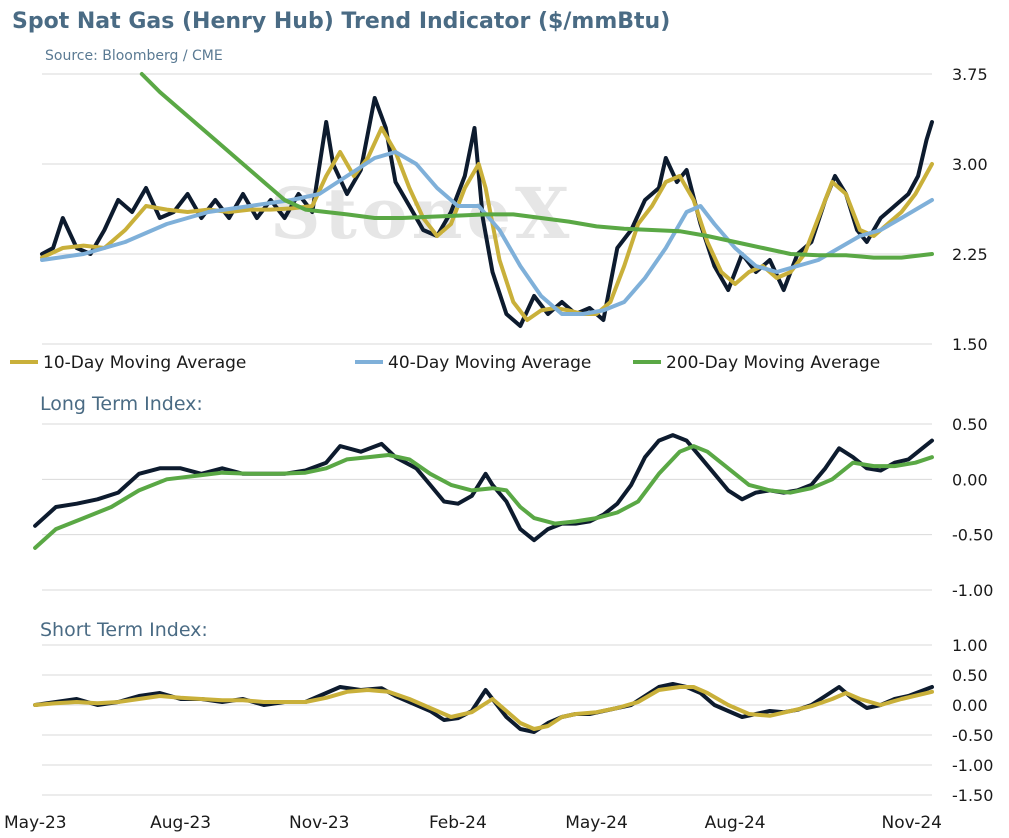 Image resolution: width=1009 pixels, height=838 pixels. What do you see at coordinates (483, 497) in the screenshot?
I see `series-line-long-term-trend` at bounding box center [483, 497].